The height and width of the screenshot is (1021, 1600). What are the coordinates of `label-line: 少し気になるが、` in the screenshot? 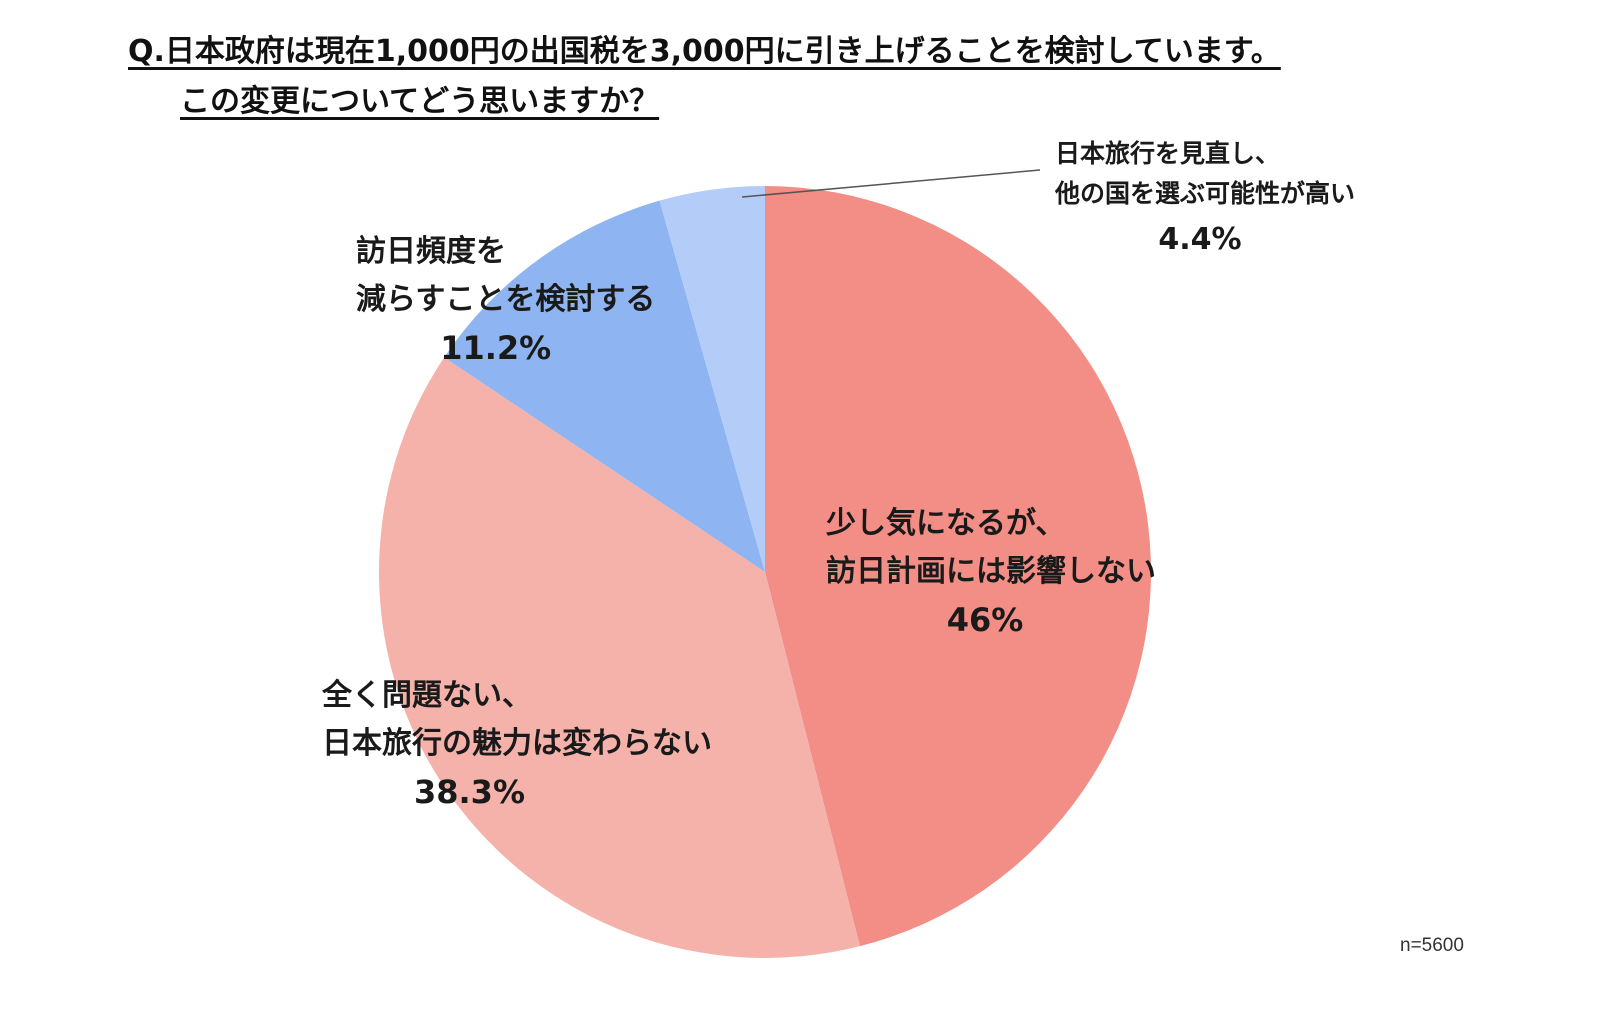 It's located at (946, 523).